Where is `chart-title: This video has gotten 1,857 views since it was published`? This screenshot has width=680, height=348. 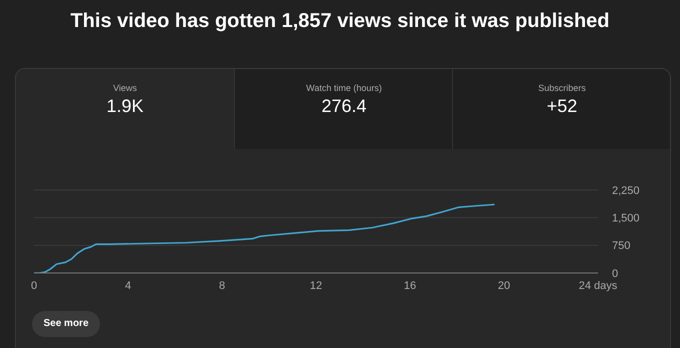 chart-title: This video has gotten 1,857 views since it was published is located at coordinates (340, 21).